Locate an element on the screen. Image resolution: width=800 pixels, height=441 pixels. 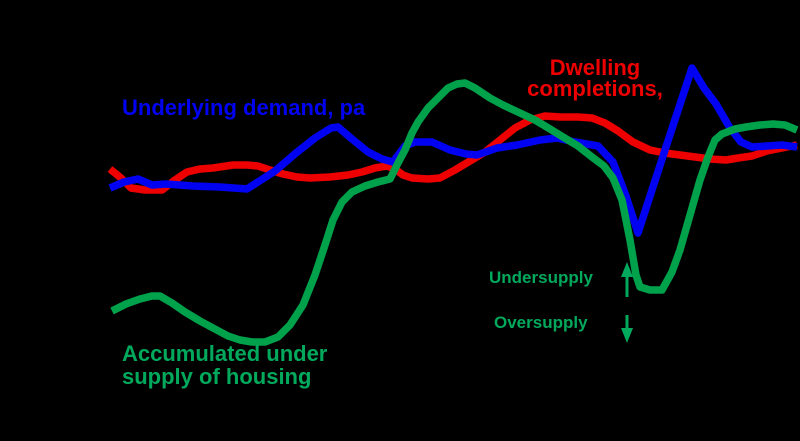
label-dwelling-completions-line1: Dwelling is located at coordinates (595, 67).